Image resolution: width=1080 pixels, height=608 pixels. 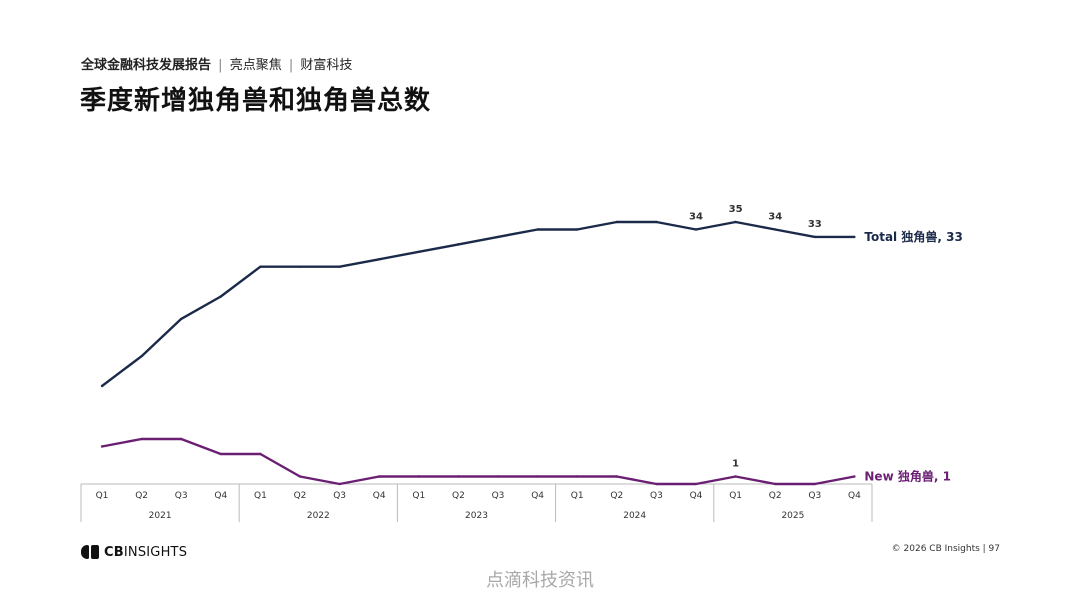 I want to click on data-label: 1, so click(x=735, y=464).